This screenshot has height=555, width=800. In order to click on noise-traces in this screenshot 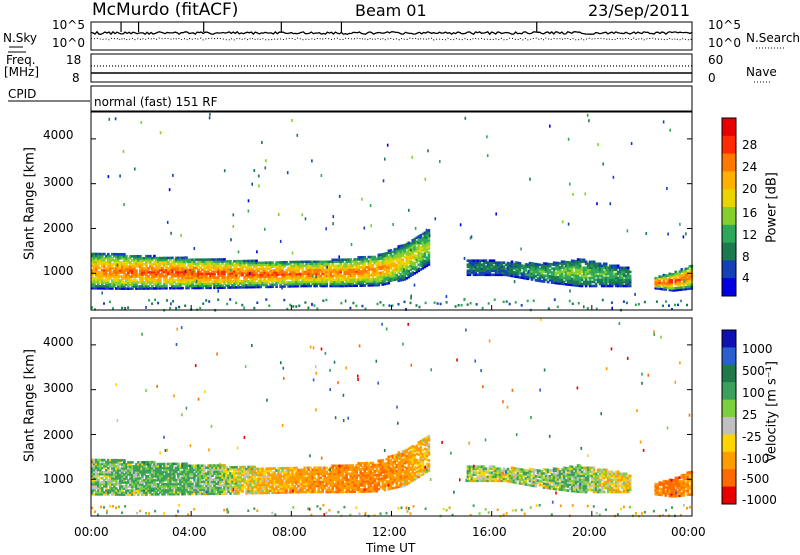, I will do `click(391, 31)`.